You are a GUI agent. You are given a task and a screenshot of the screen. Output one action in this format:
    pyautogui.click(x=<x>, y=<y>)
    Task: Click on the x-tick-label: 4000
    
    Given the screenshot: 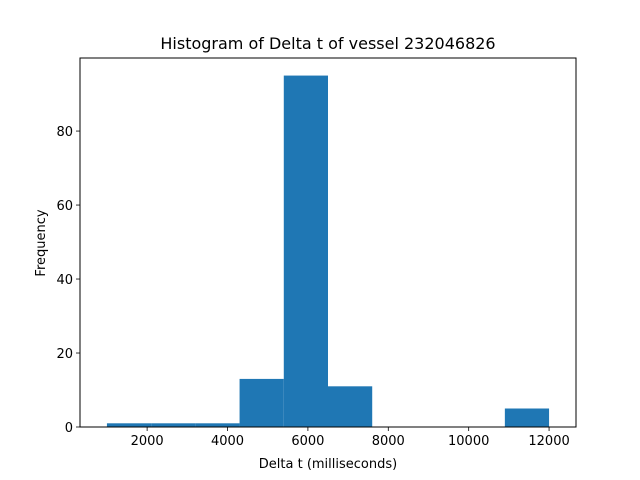 What is the action you would take?
    pyautogui.click(x=227, y=441)
    